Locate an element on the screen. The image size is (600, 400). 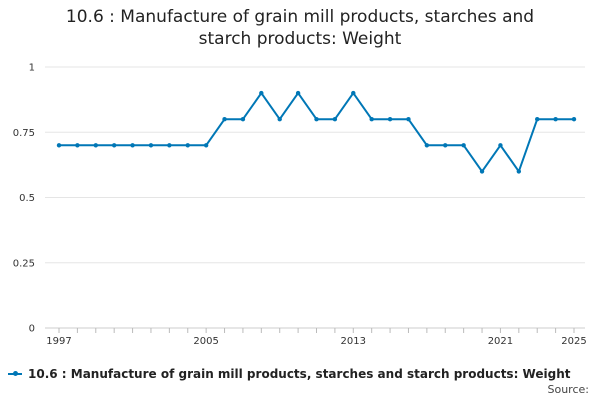
x-tick-label: 2021 is located at coordinates (500, 341).